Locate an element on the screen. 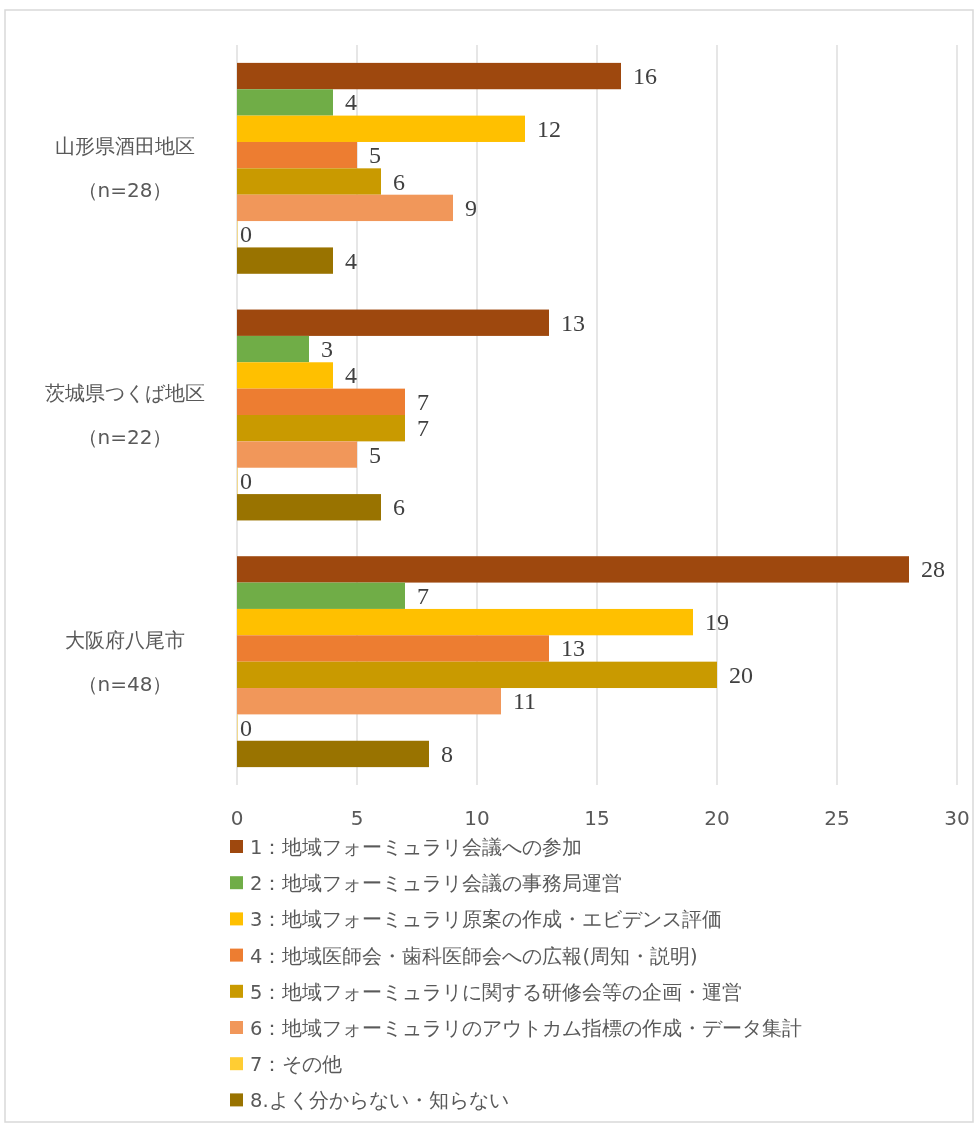 The image size is (979, 1128). x-tick-label: 20 is located at coordinates (717, 818).